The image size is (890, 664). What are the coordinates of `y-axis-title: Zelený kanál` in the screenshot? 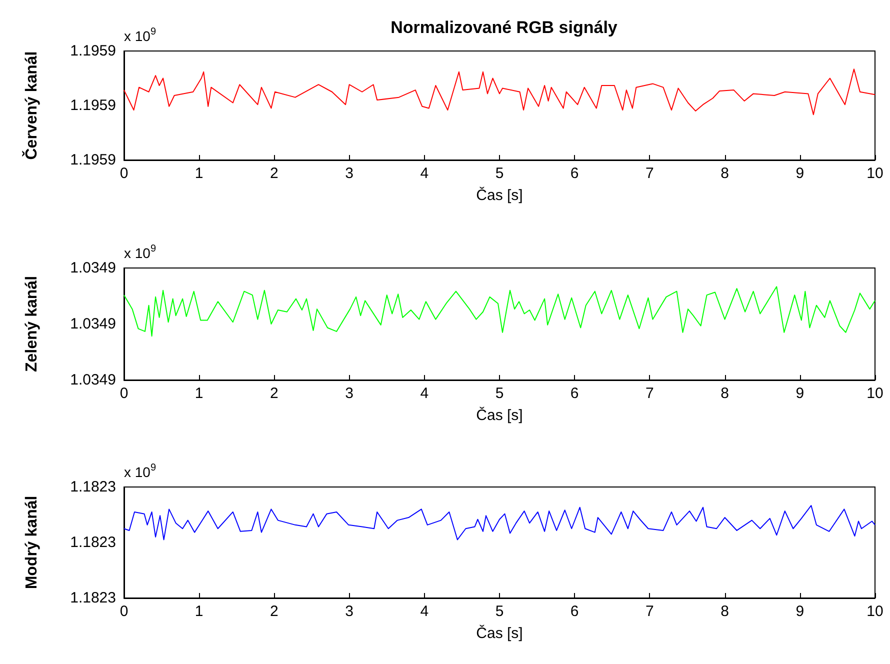 It's located at (32, 324).